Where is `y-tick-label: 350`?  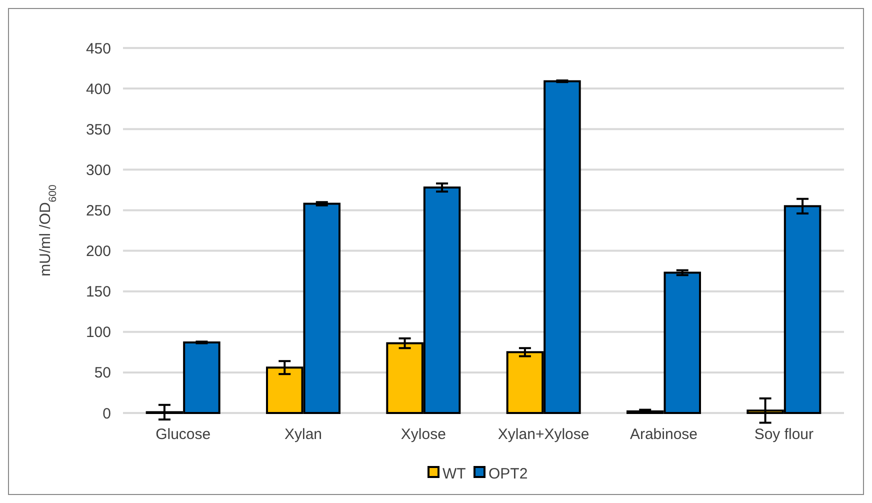
y-tick-label: 350 is located at coordinates (98, 129).